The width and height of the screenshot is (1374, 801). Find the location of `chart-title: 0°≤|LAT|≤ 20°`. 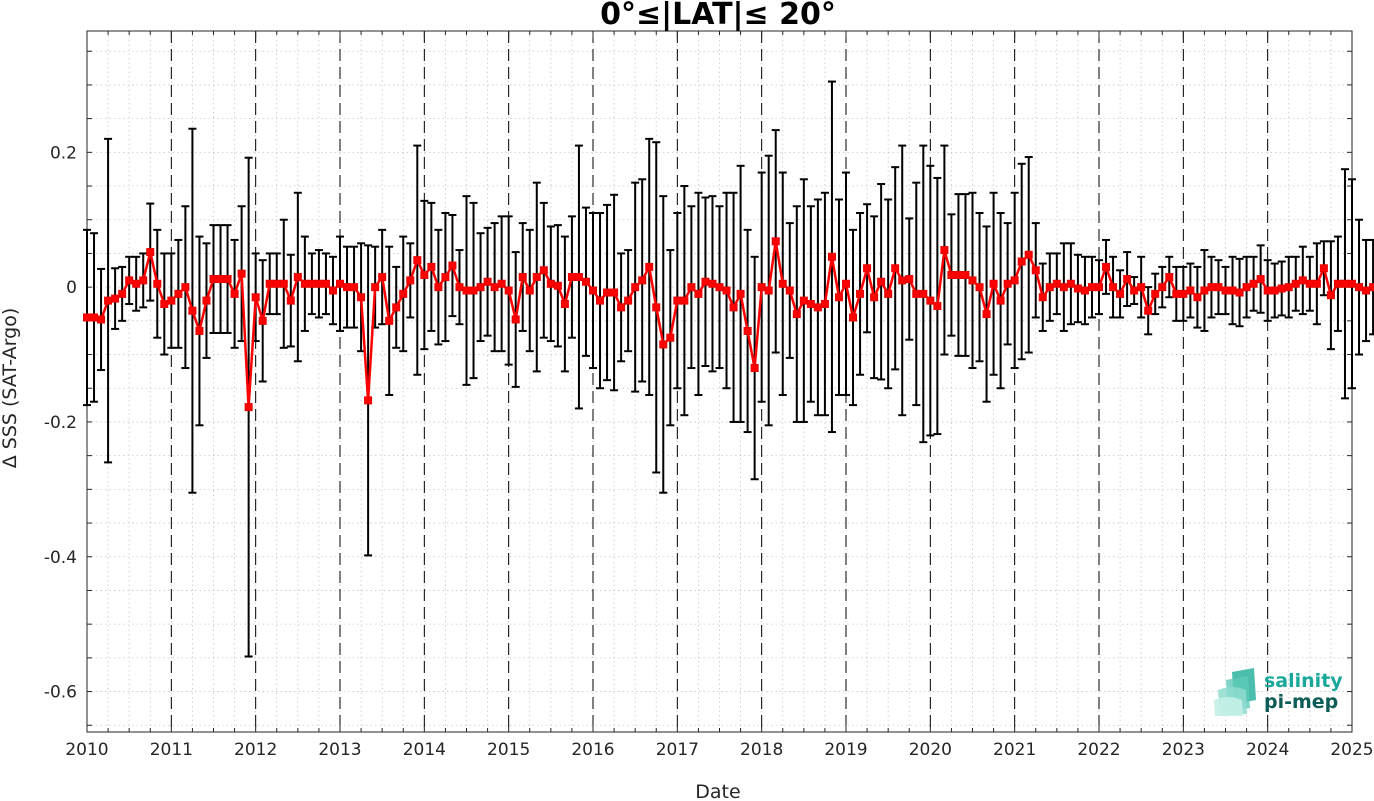

chart-title: 0°≤|LAT|≤ 20° is located at coordinates (718, 16).